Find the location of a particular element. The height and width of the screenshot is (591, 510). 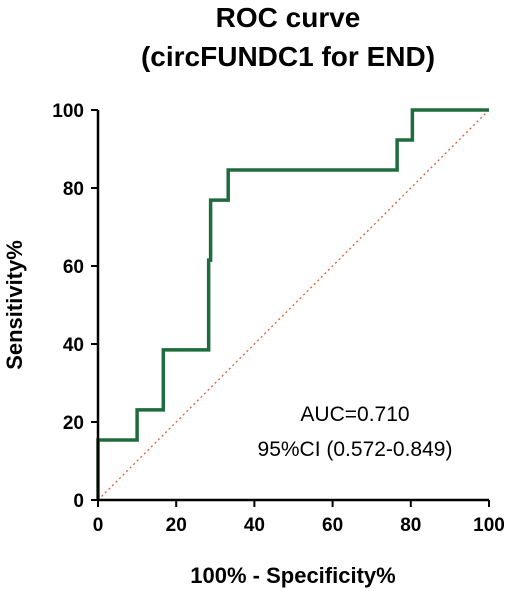

auc-annotation: AUC=0.710 is located at coordinates (354, 414).